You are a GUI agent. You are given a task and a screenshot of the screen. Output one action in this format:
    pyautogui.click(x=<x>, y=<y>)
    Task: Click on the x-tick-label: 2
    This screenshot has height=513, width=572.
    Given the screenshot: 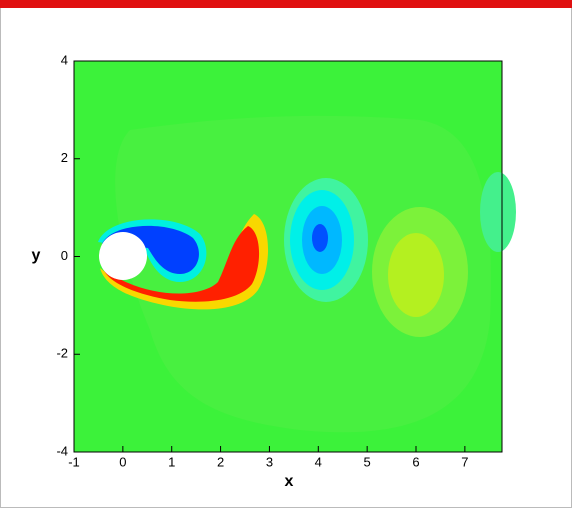 What is the action you would take?
    pyautogui.click(x=220, y=461)
    